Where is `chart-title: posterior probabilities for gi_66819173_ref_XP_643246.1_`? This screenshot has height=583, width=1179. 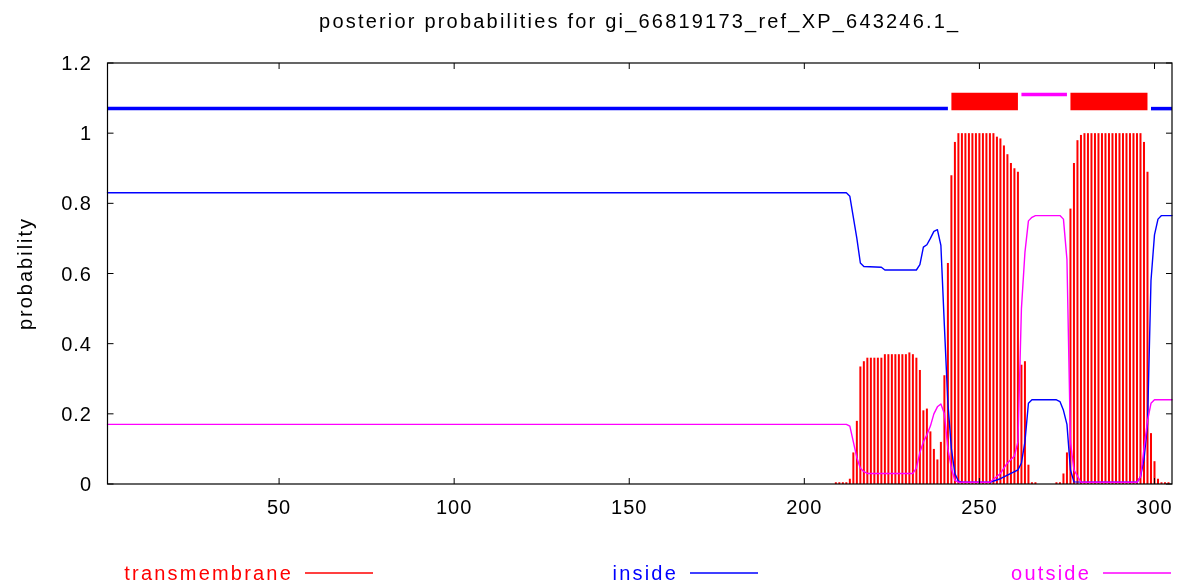
chart-title: posterior probabilities for gi_66819173_ref_XP_643246.1_ is located at coordinates (640, 21).